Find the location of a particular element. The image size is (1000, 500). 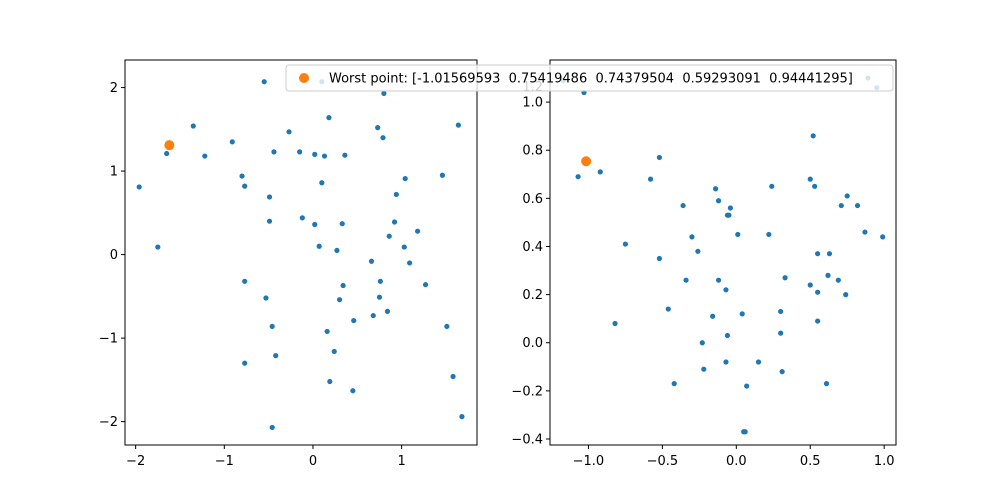

x-tick-label: −2 is located at coordinates (135, 461).